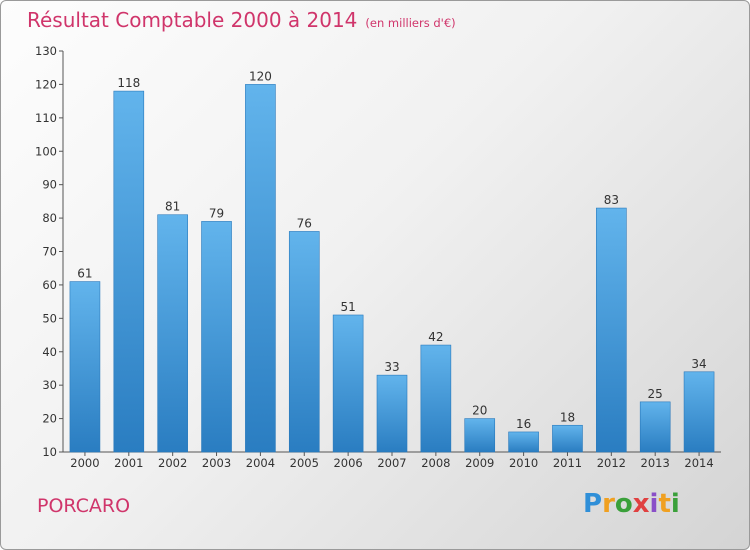 The image size is (750, 550). Describe the element at coordinates (523, 424) in the screenshot. I see `bar-value-label: 16` at that location.